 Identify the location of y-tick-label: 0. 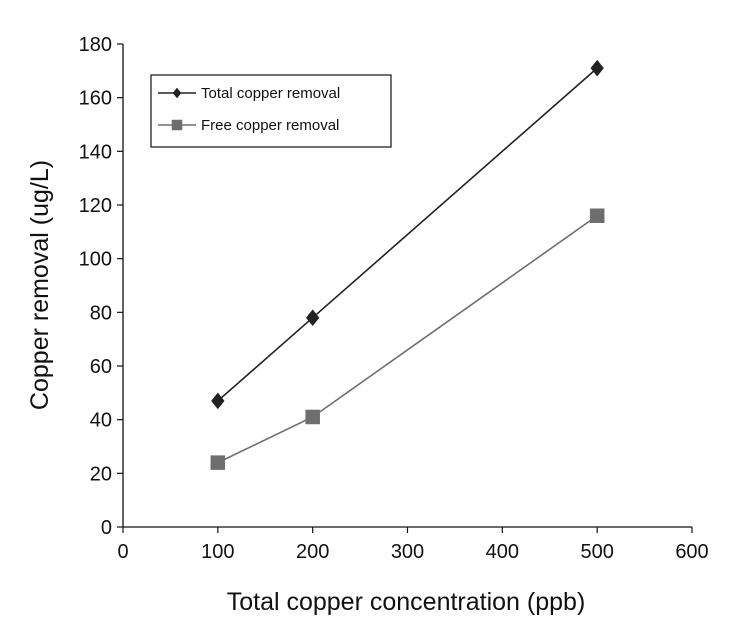
(106, 528).